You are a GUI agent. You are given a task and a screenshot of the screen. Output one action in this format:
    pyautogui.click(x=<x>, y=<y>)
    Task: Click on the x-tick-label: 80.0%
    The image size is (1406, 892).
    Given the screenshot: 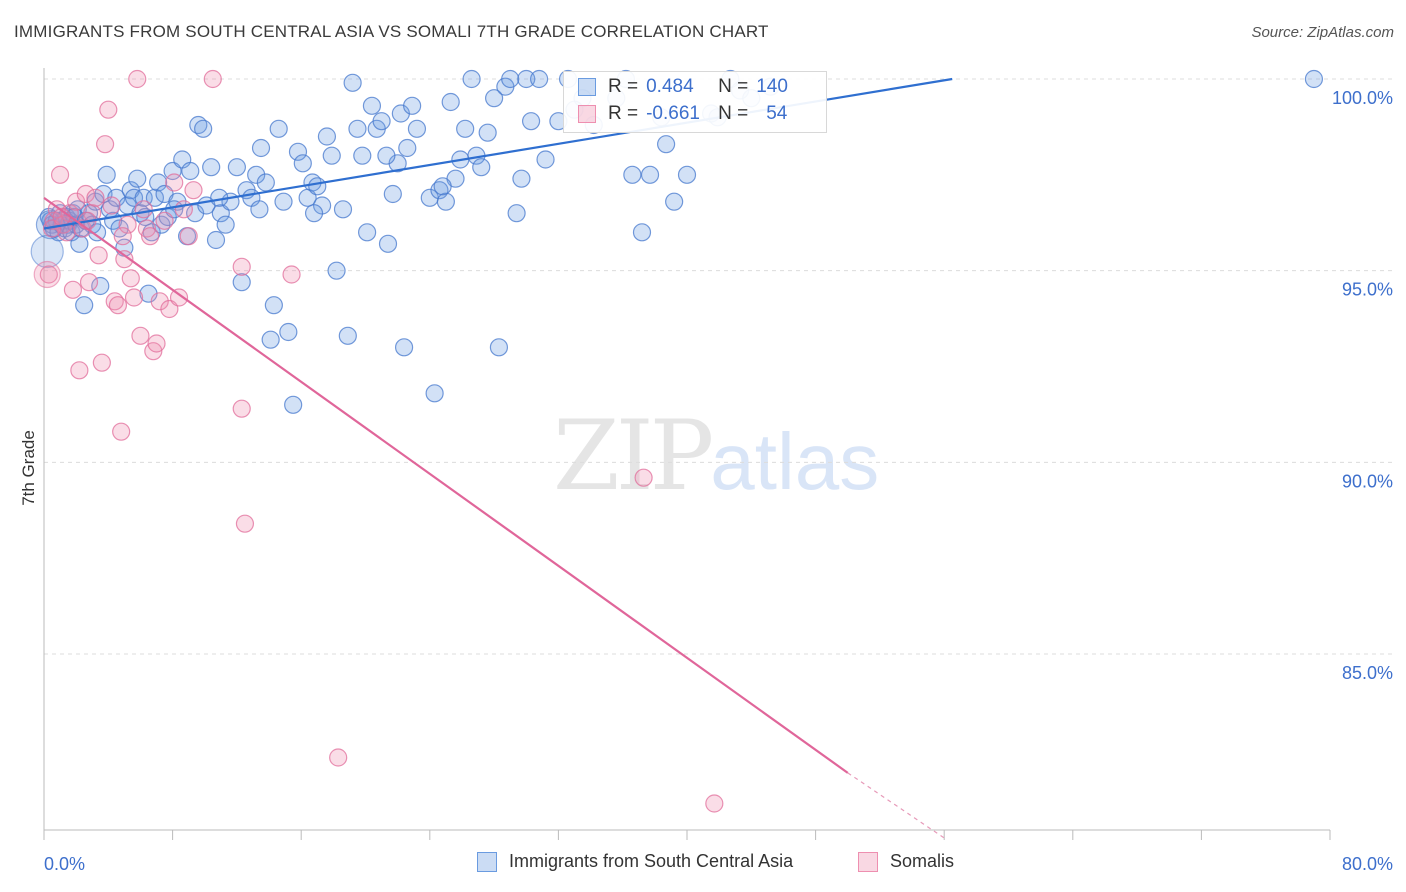 What is the action you would take?
    pyautogui.click(x=1367, y=864)
    